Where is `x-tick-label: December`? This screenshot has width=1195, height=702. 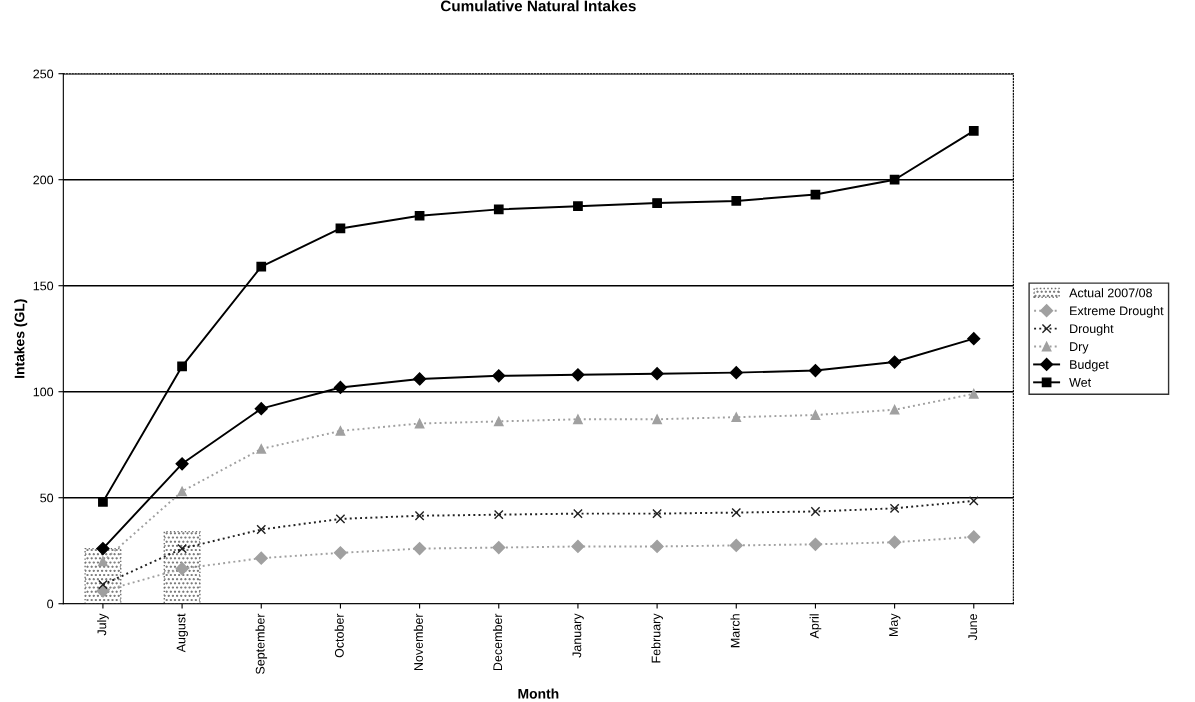 x-tick-label: December is located at coordinates (497, 642).